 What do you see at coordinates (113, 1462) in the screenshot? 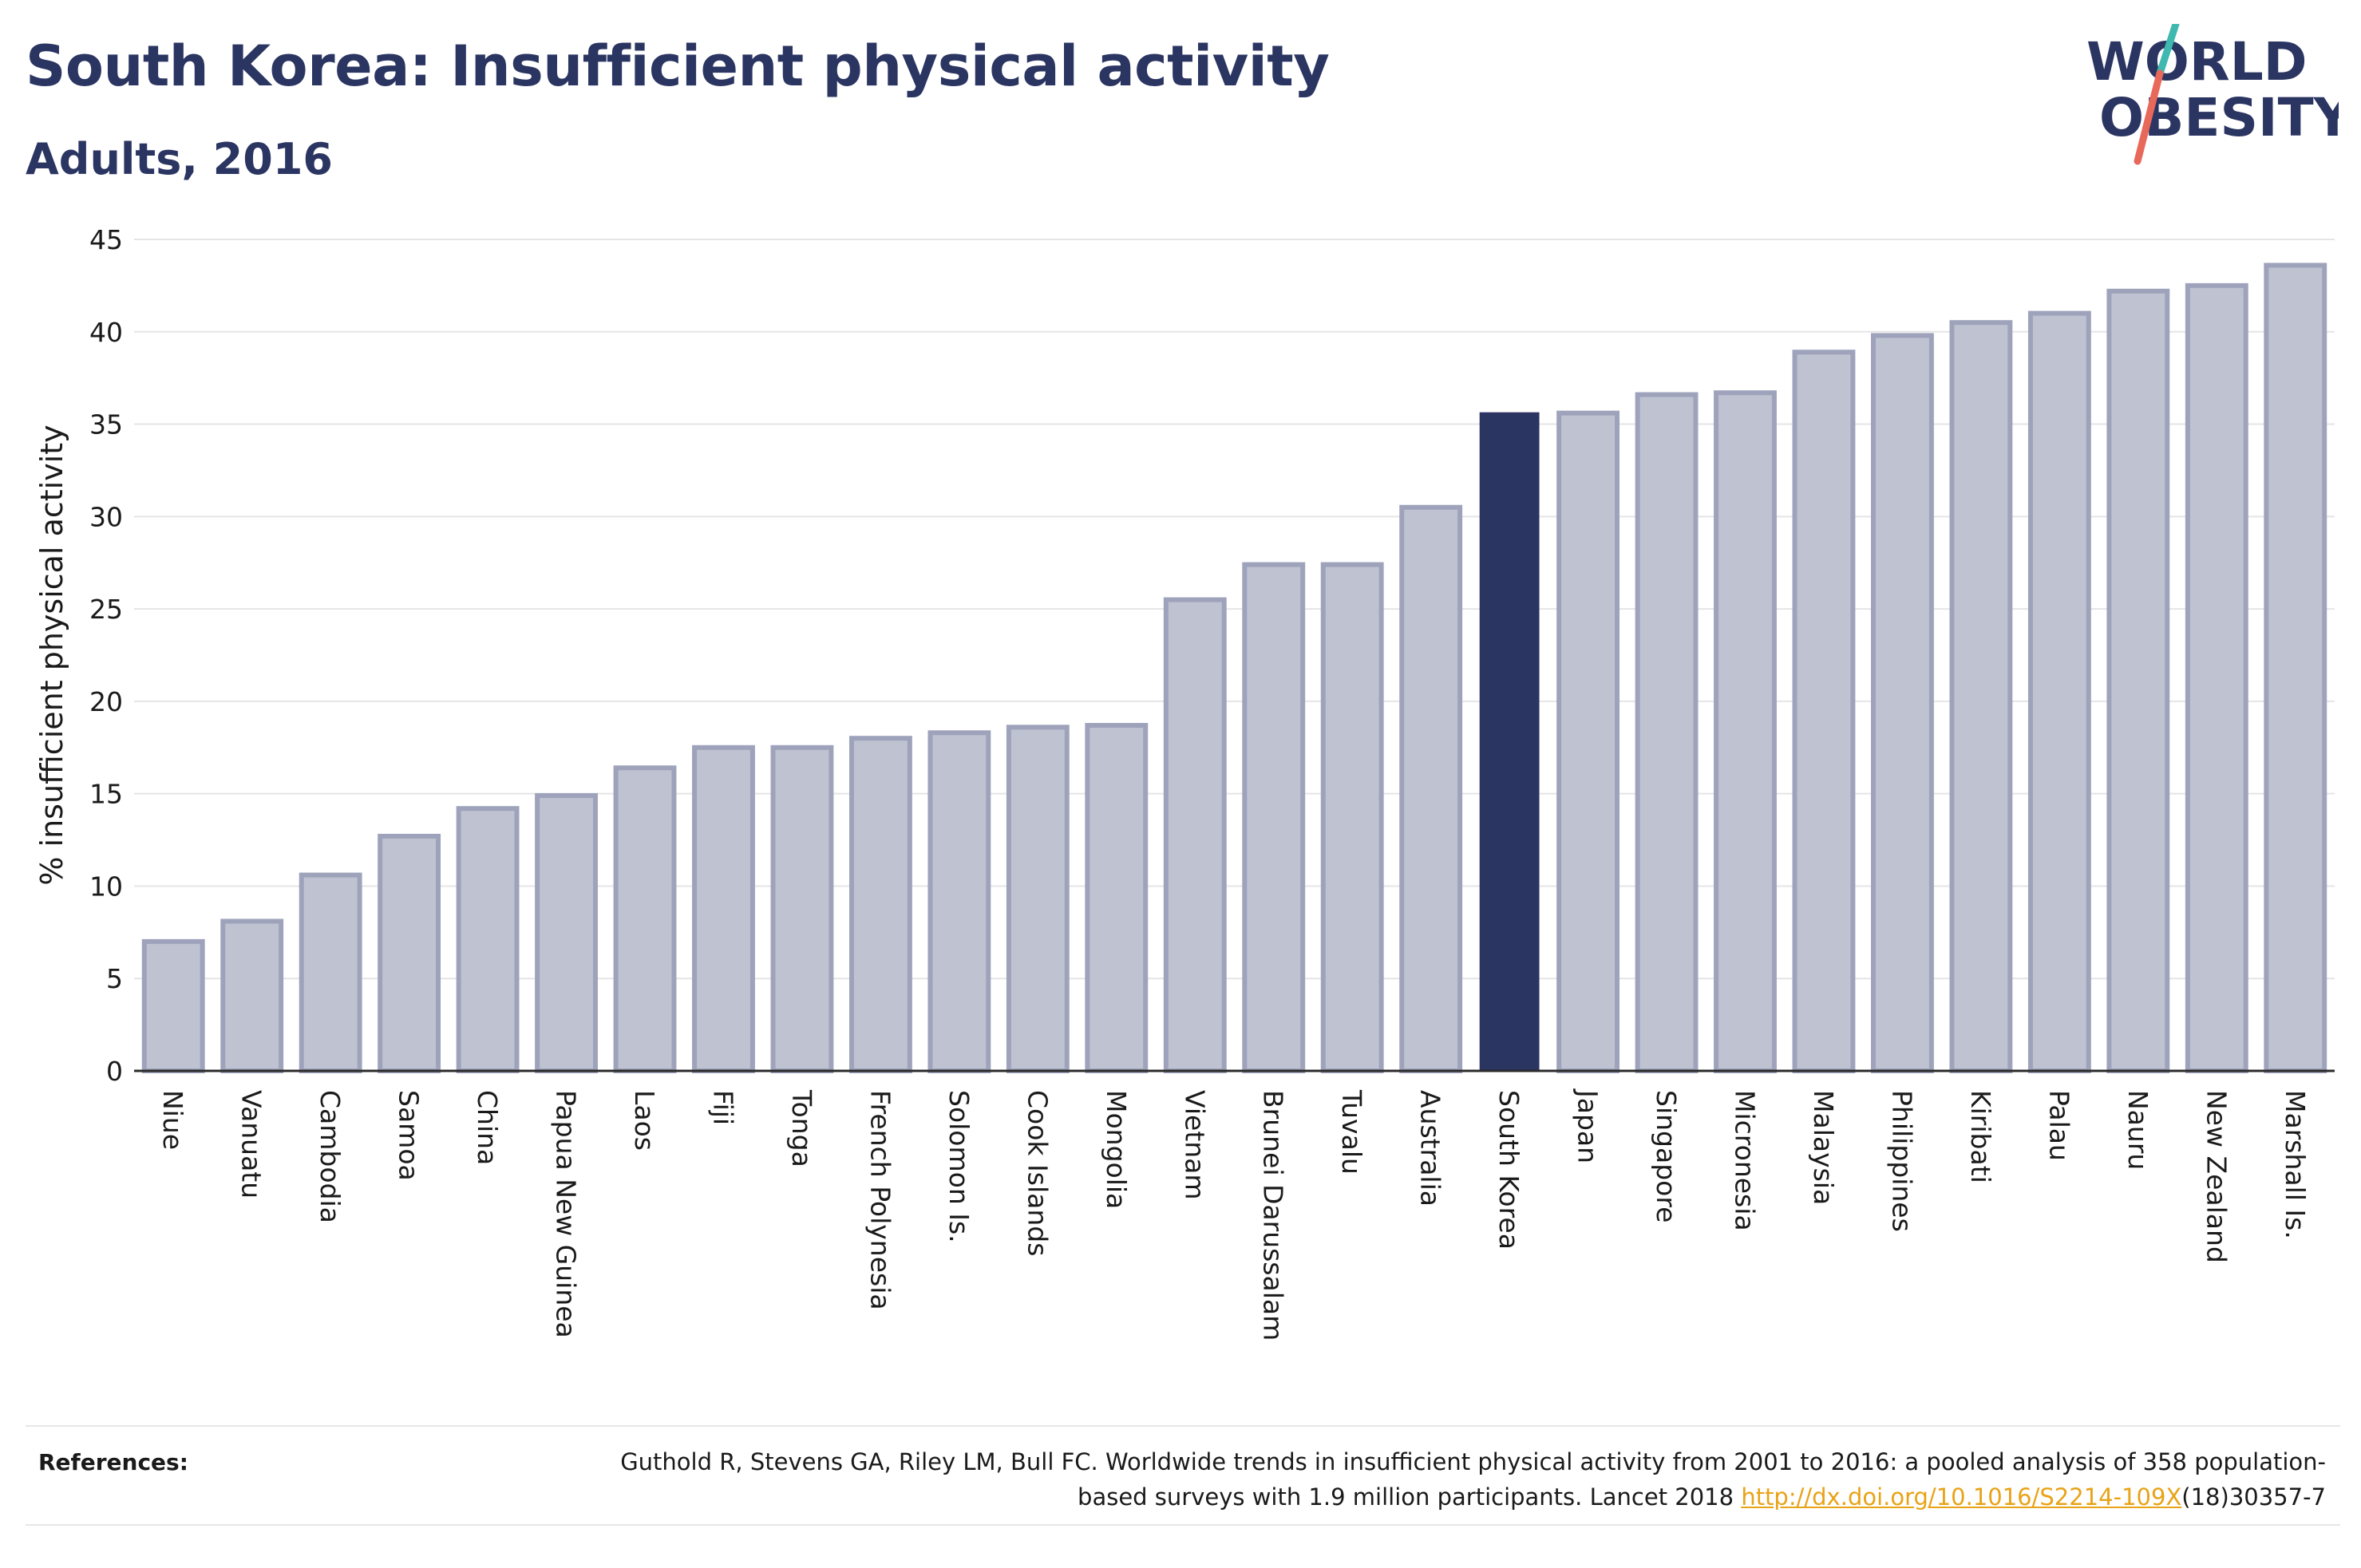
I see `references-label: References:` at bounding box center [113, 1462].